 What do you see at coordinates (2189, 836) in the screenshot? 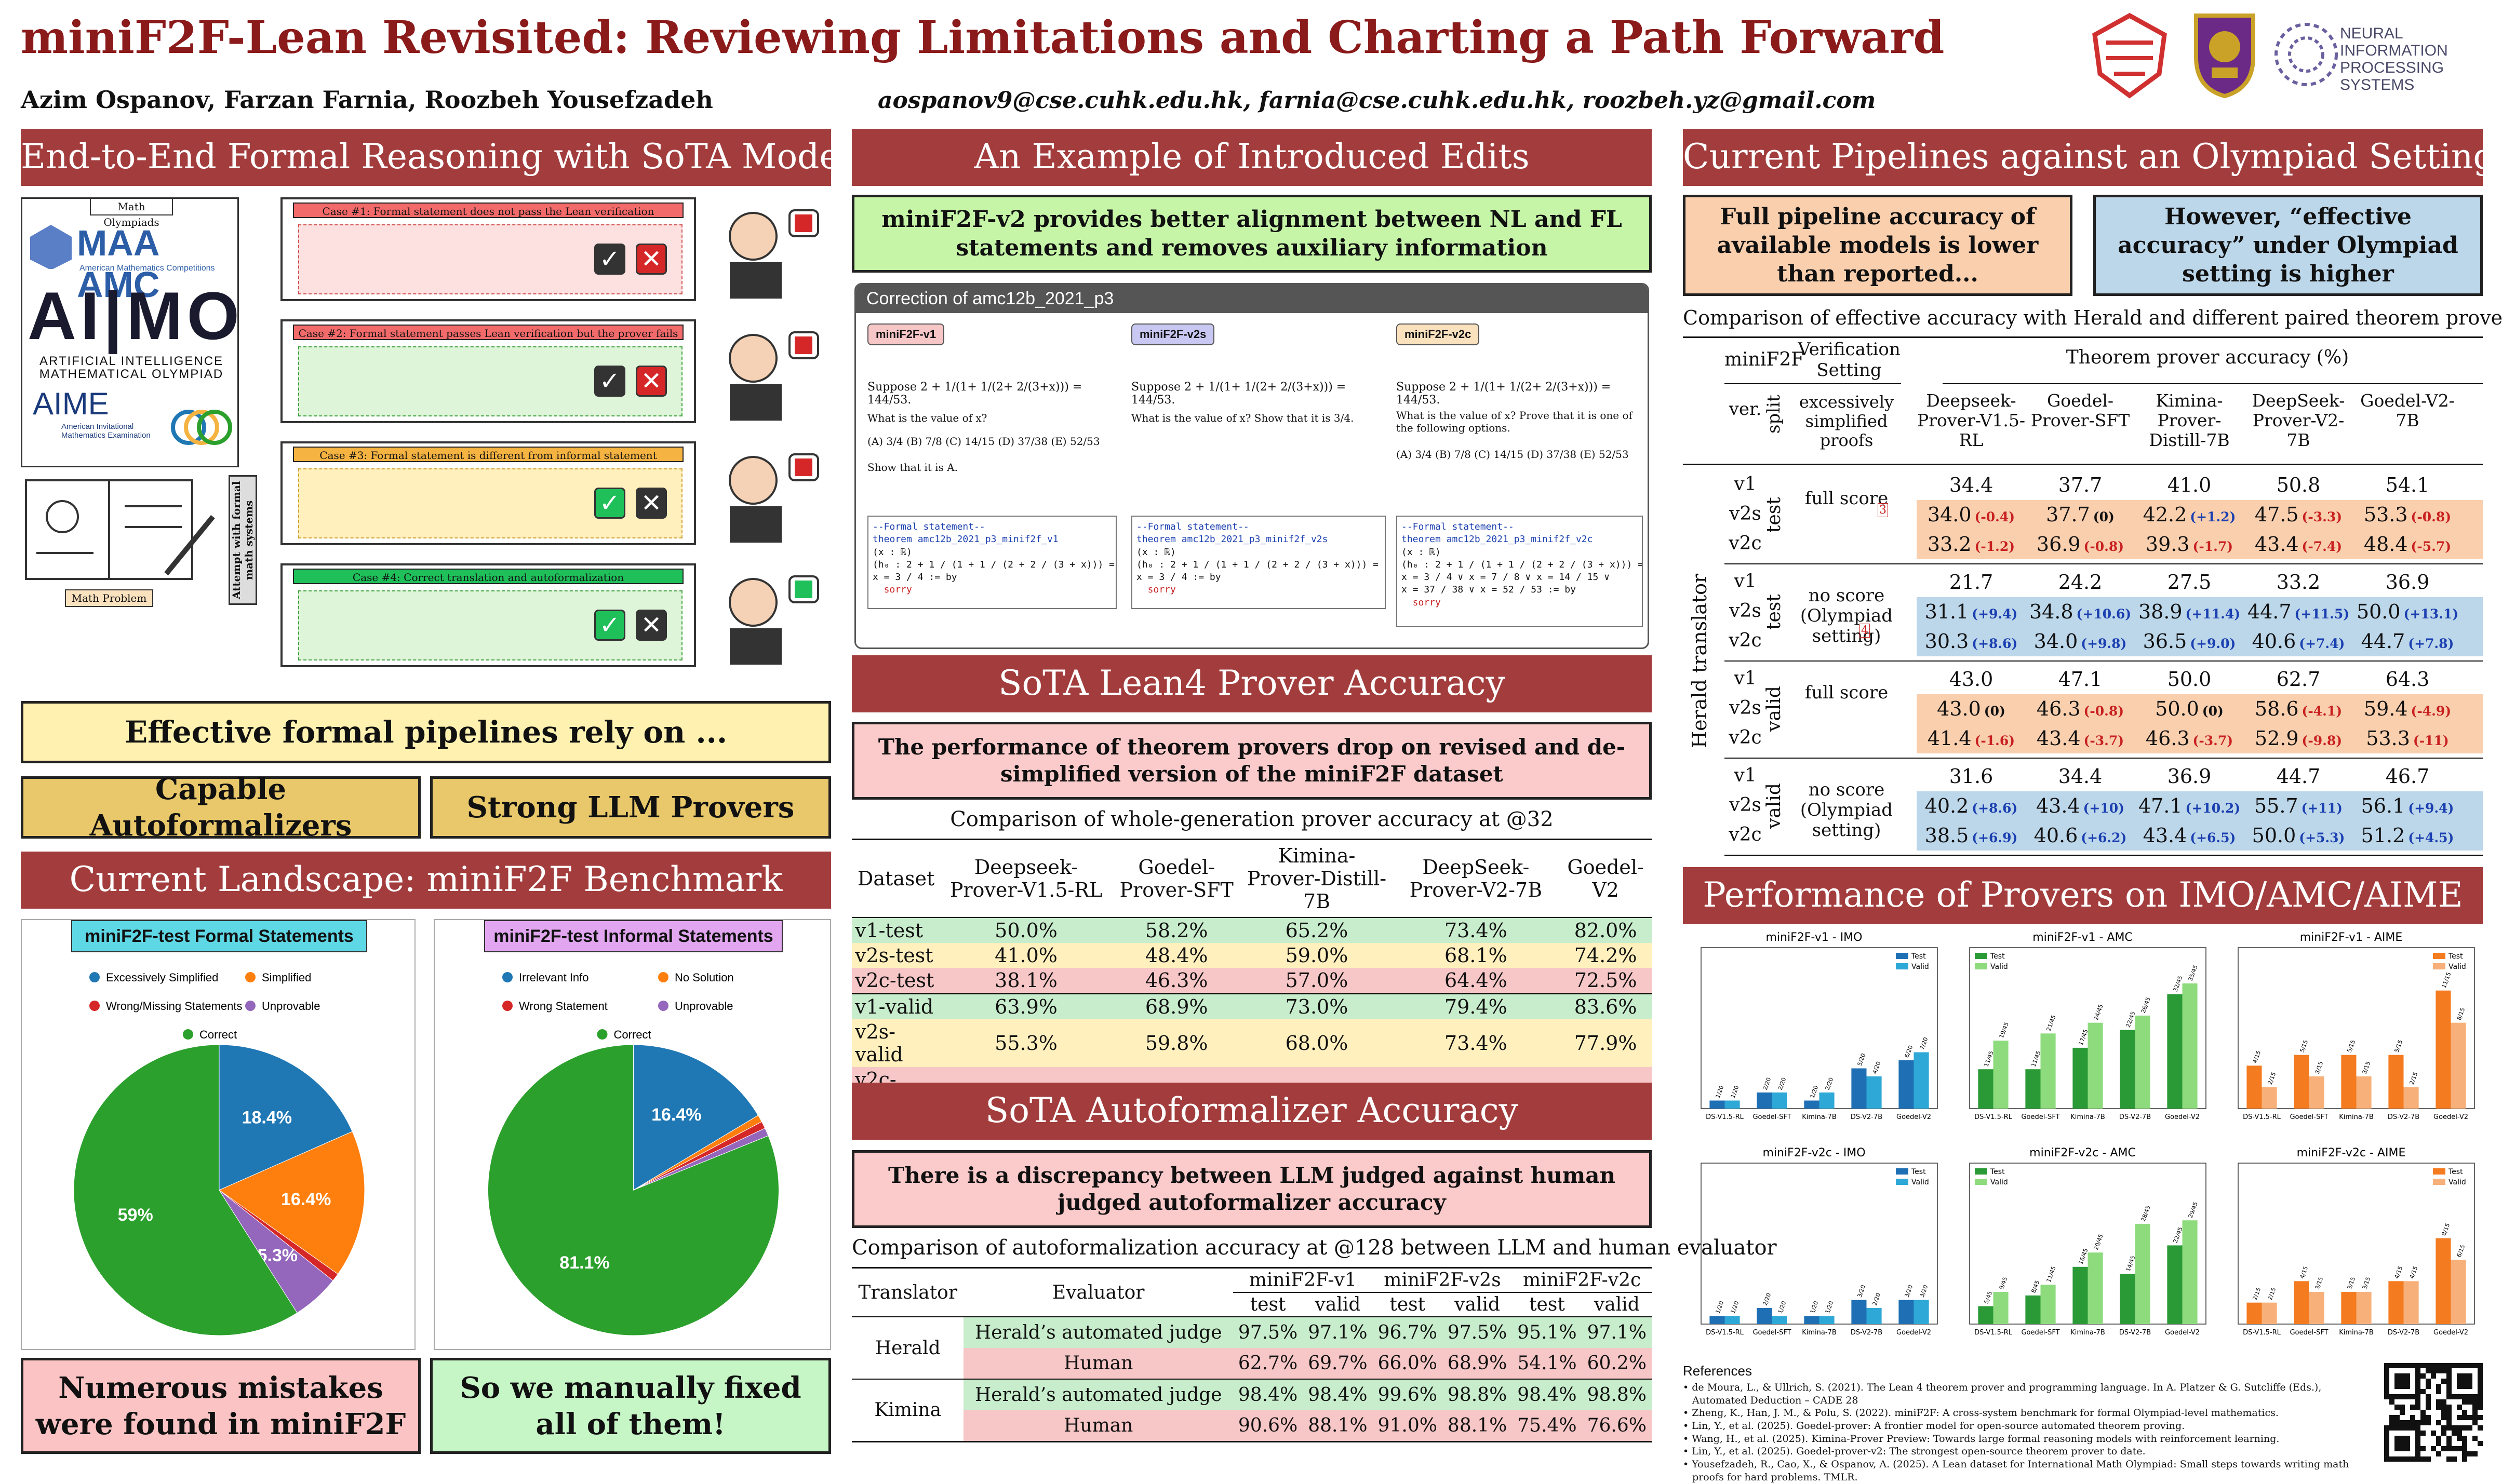
I see `accuracy-cell: 43.4 (+6.5)` at bounding box center [2189, 836].